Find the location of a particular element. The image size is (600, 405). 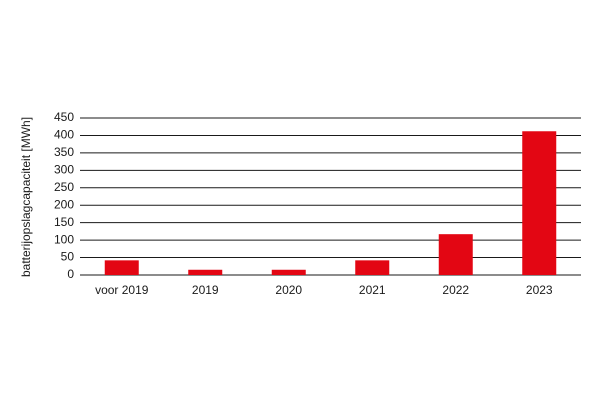

y-tick-label: 100 is located at coordinates (64, 239).